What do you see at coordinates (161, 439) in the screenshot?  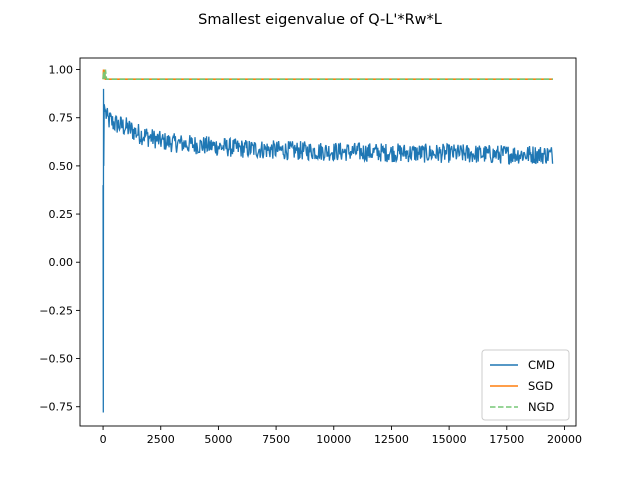 I see `x-tick-label: 2500` at bounding box center [161, 439].